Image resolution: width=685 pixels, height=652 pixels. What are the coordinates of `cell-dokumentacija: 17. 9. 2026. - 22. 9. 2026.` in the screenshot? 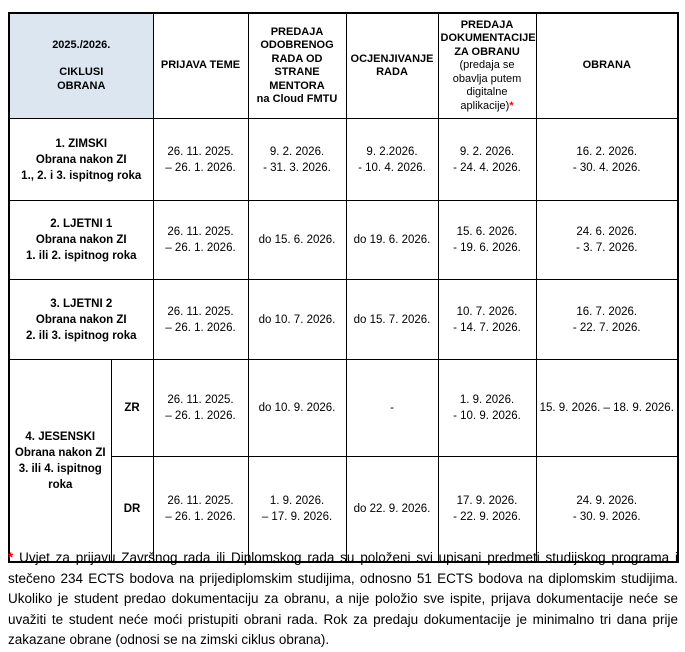 It's located at (487, 509).